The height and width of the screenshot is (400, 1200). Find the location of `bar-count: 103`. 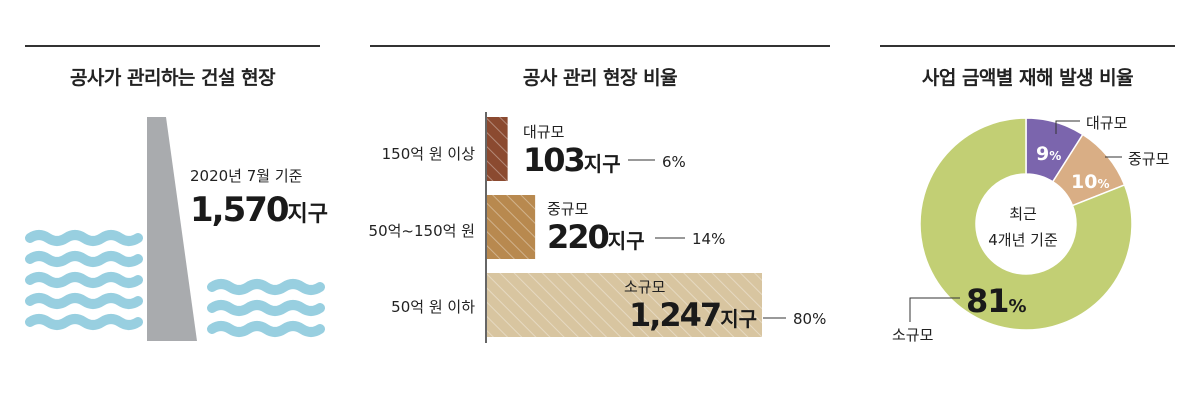

bar-count: 103 is located at coordinates (554, 160).